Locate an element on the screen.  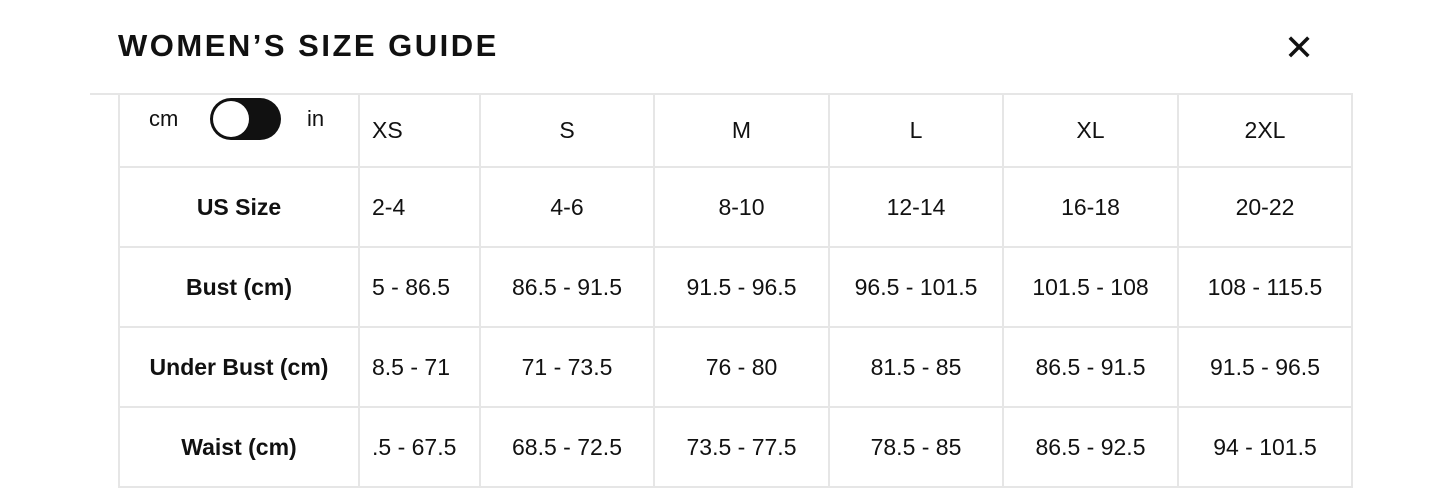
size-value: 76 - 80 is located at coordinates (742, 368).